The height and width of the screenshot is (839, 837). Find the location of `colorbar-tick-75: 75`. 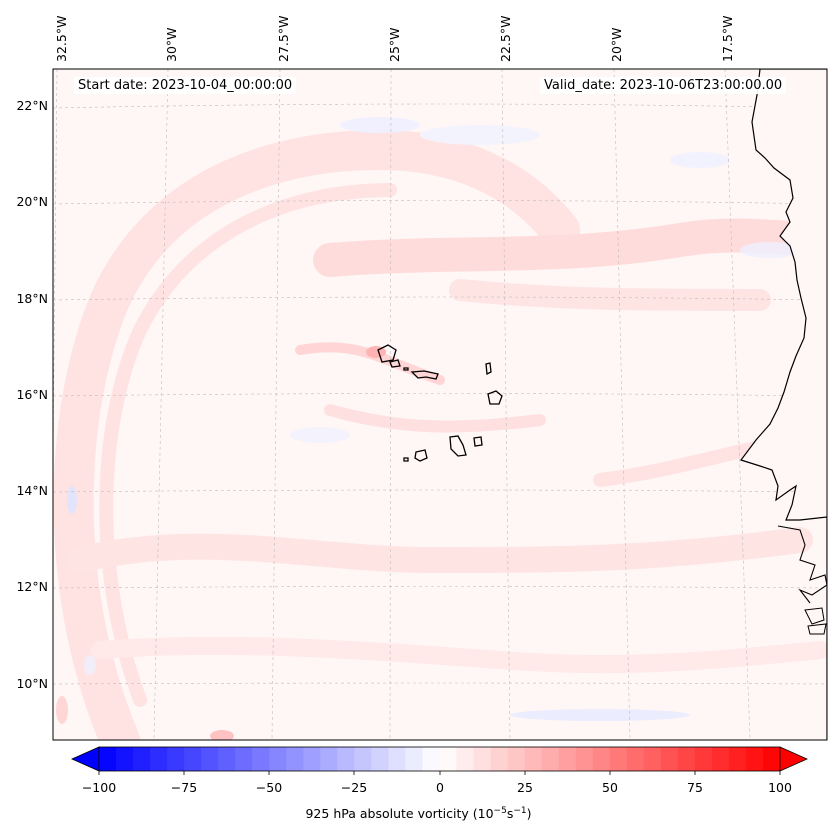

colorbar-tick-75: 75 is located at coordinates (695, 787).